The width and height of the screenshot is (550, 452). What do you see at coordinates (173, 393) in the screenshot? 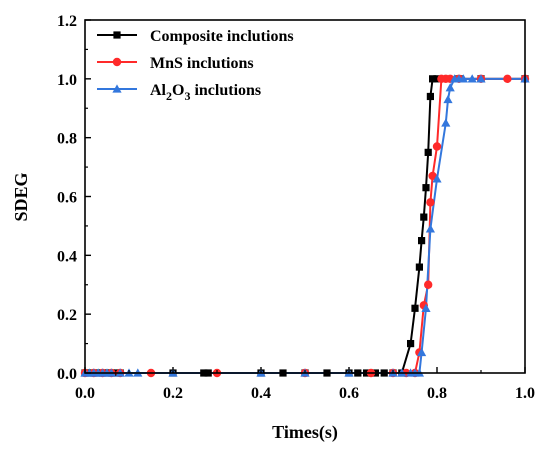
I see `x-tick-label: 0.2` at bounding box center [173, 393].